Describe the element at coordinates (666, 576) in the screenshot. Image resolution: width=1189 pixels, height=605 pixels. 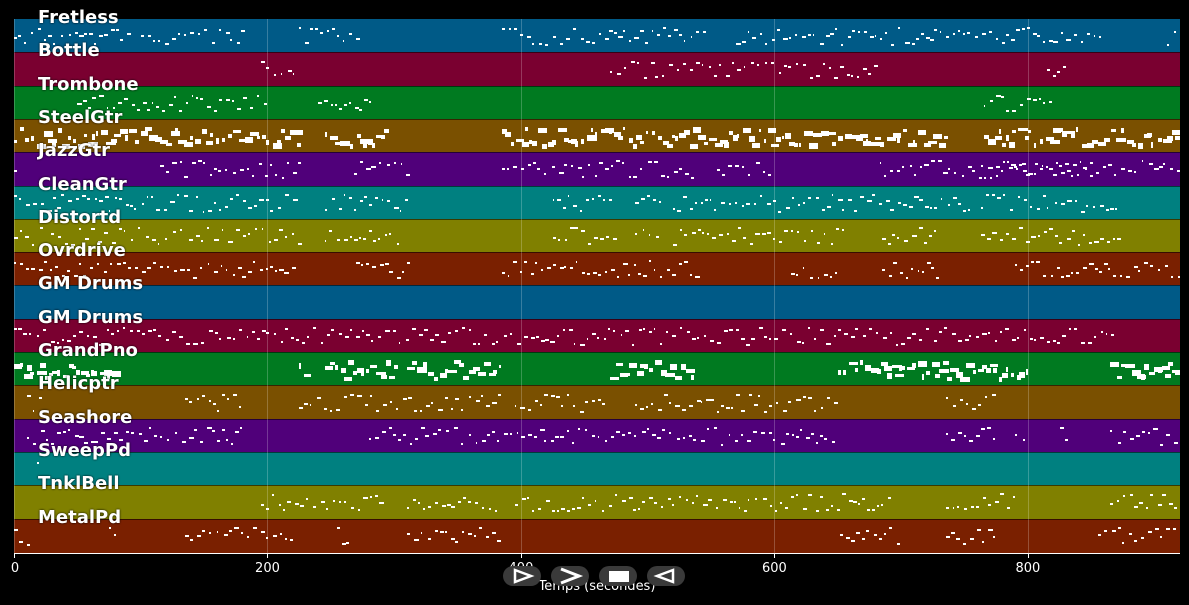
I see `rewind-button` at that location.